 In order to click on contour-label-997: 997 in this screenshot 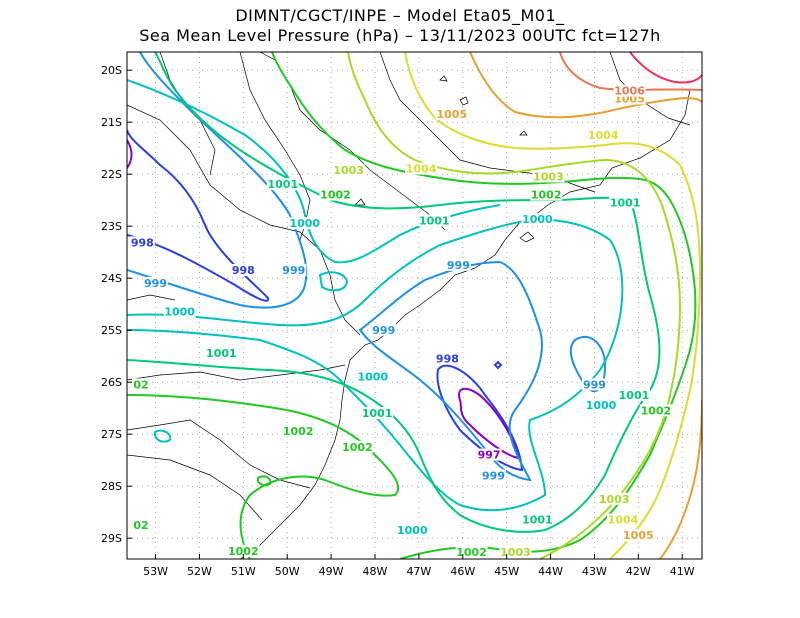, I will do `click(489, 455)`.